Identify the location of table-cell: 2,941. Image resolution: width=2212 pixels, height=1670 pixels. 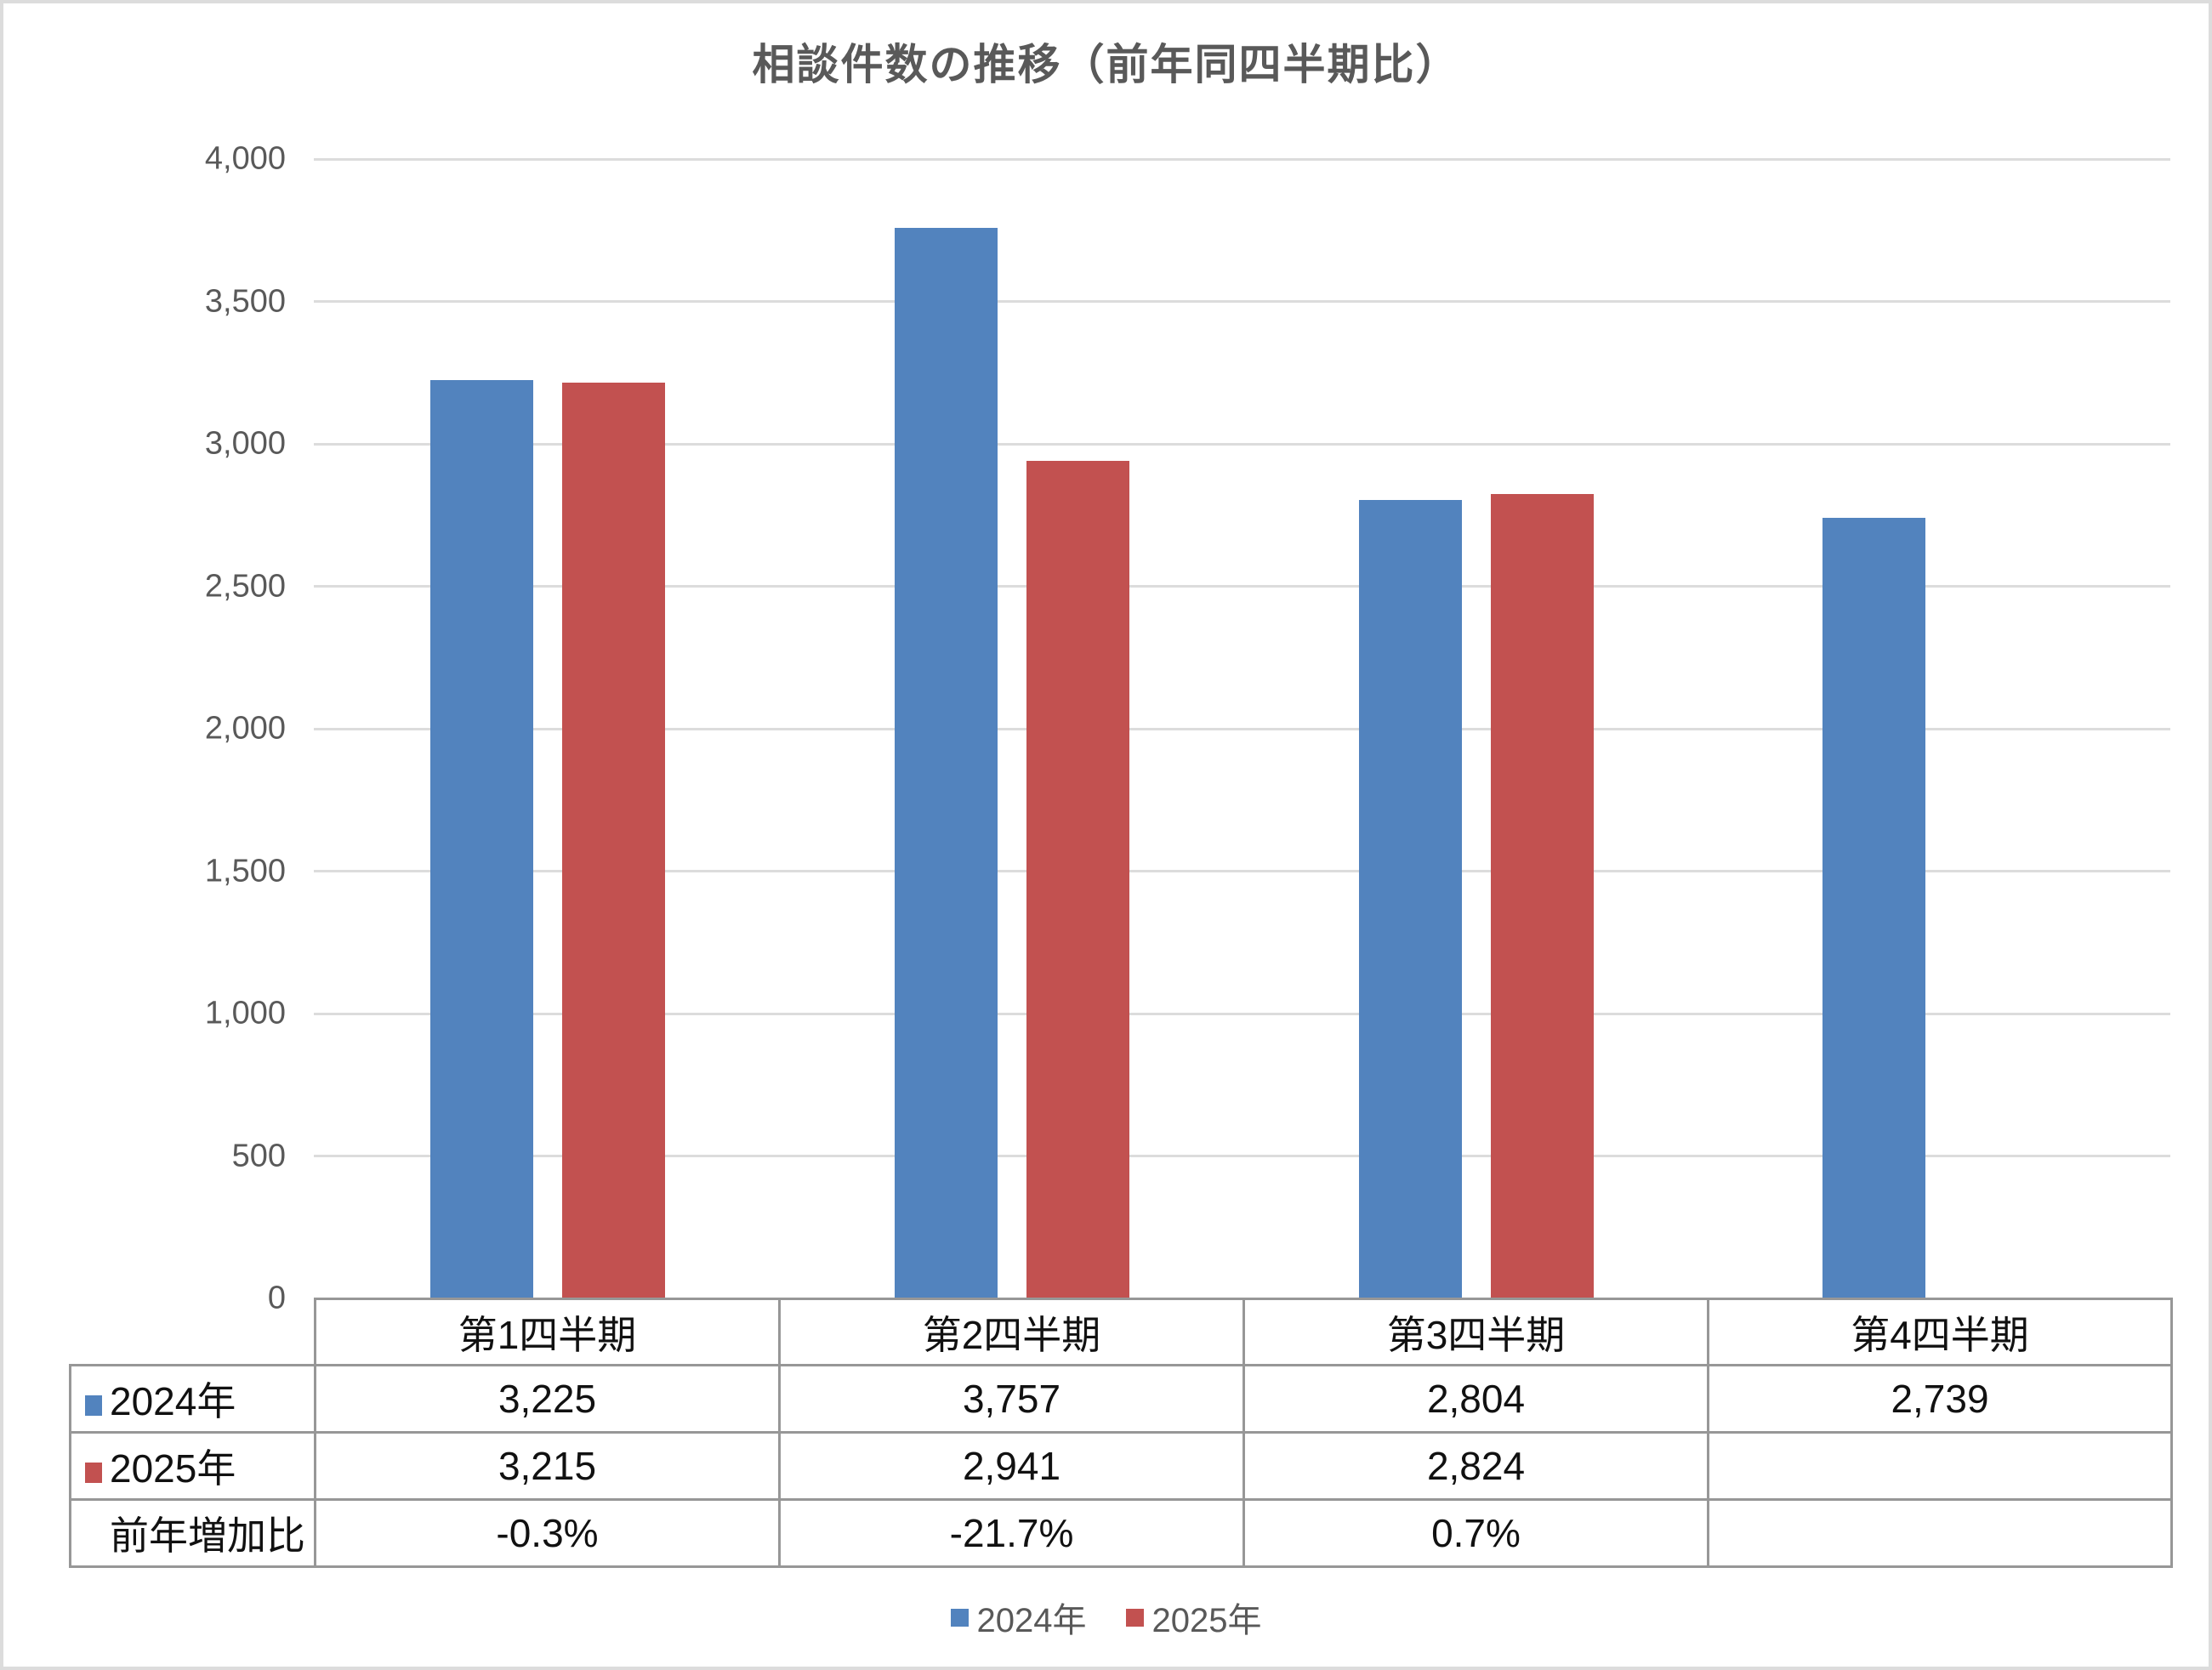
(1011, 1466).